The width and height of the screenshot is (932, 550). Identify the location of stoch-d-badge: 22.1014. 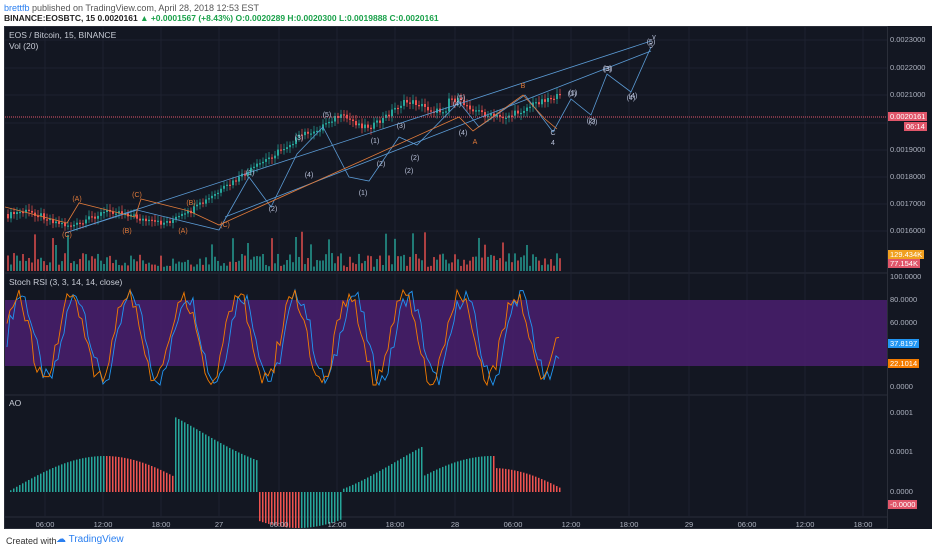
(904, 363).